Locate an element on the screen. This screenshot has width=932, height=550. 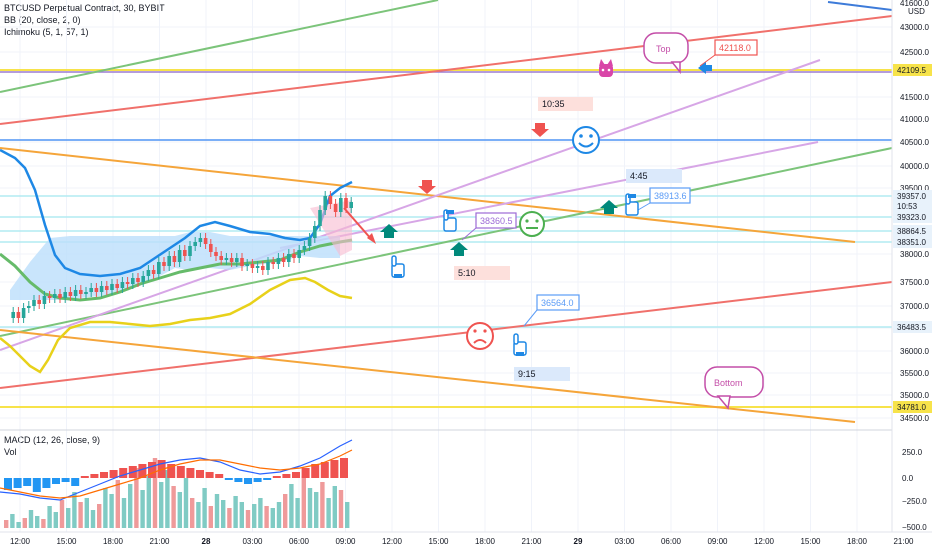
price-axis is located at coordinates (912, 266).